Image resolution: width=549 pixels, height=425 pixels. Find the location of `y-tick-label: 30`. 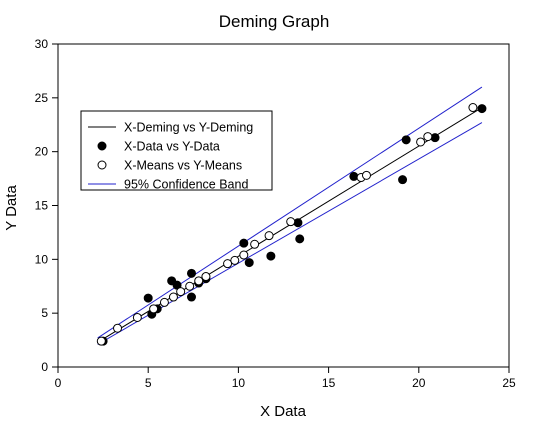

y-tick-label: 30 is located at coordinates (42, 44).